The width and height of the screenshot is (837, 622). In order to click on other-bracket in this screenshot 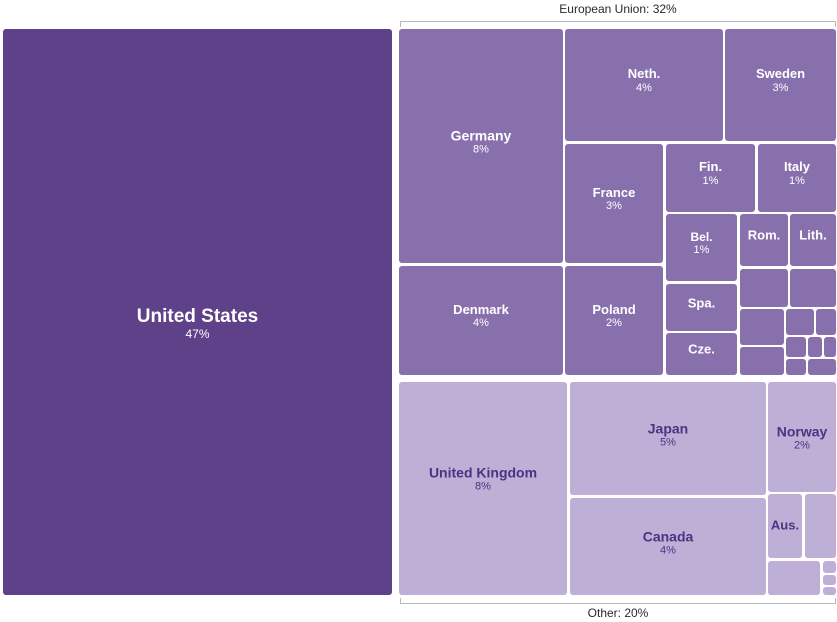, I will do `click(618, 601)`.